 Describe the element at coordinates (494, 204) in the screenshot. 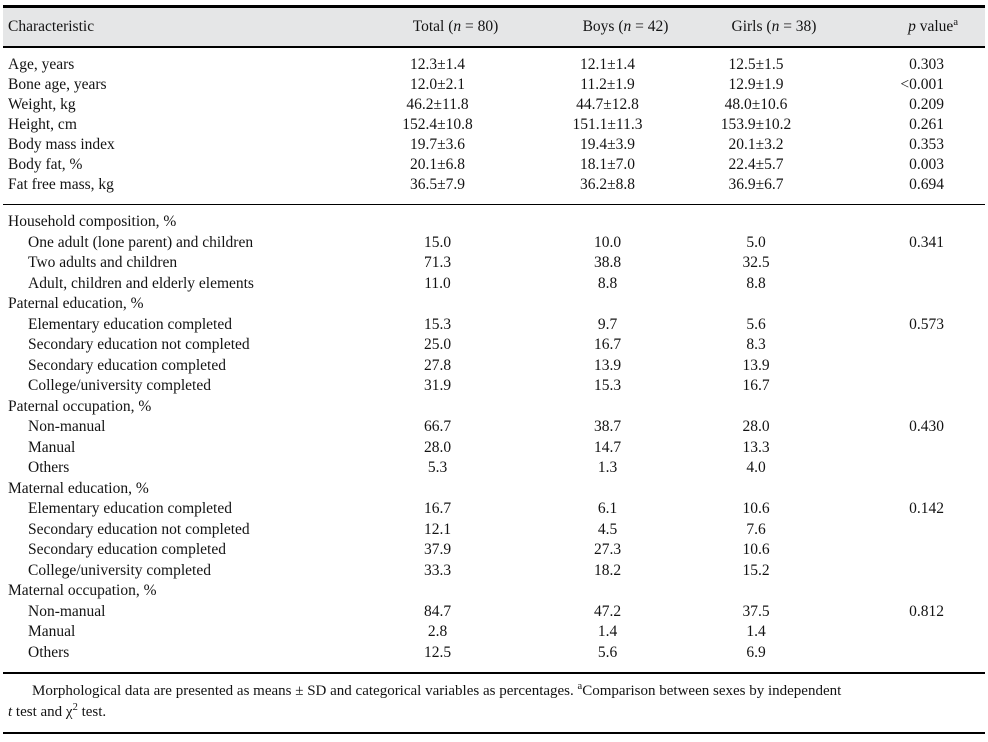

I see `mid-rule` at that location.